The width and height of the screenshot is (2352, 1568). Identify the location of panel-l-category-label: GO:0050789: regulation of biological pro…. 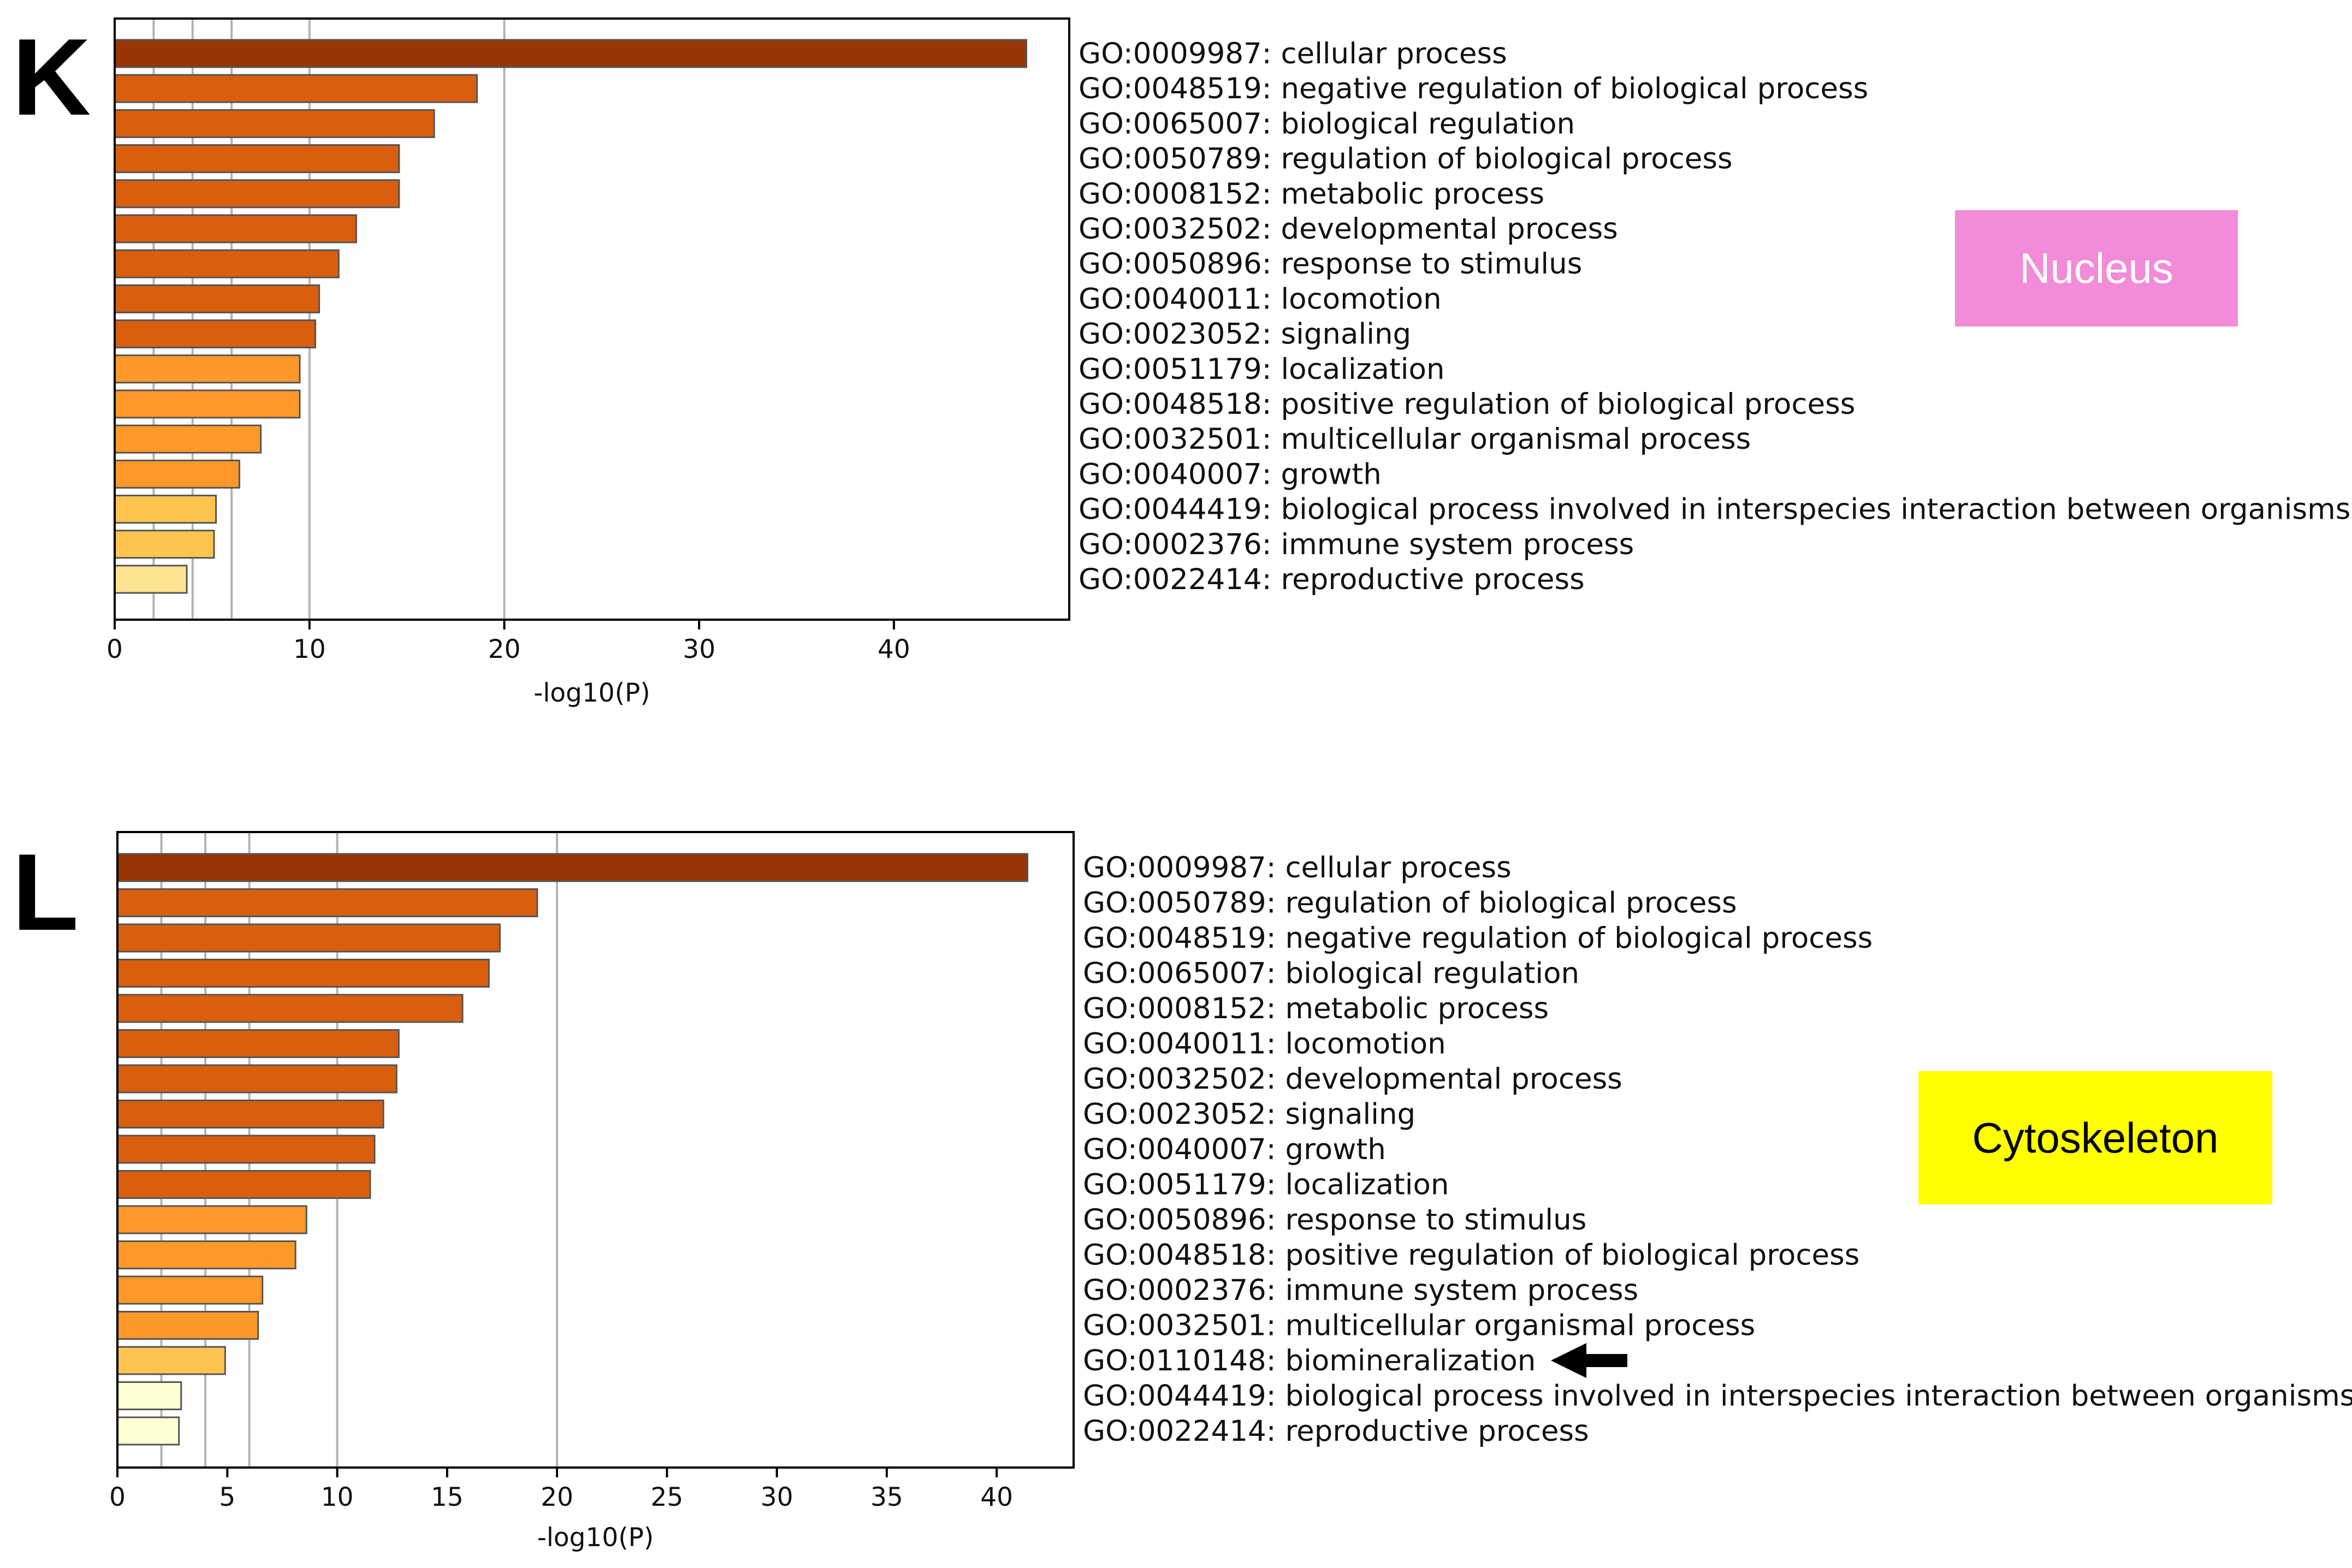
(1410, 903).